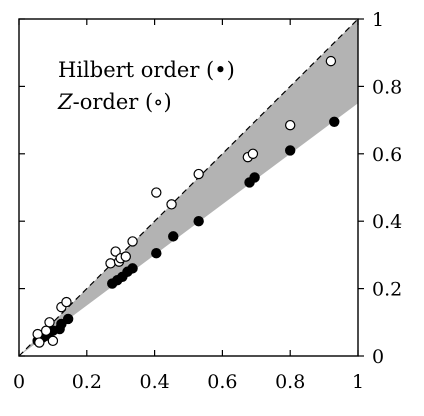  I want to click on legend-hilbert-marker: •, so click(220, 70).